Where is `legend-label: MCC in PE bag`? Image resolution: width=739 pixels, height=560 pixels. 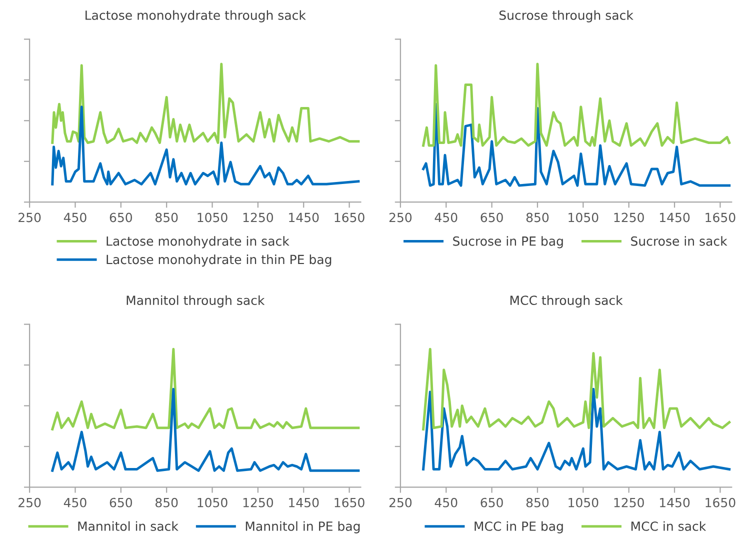
legend-label: MCC in PE bag is located at coordinates (518, 527).